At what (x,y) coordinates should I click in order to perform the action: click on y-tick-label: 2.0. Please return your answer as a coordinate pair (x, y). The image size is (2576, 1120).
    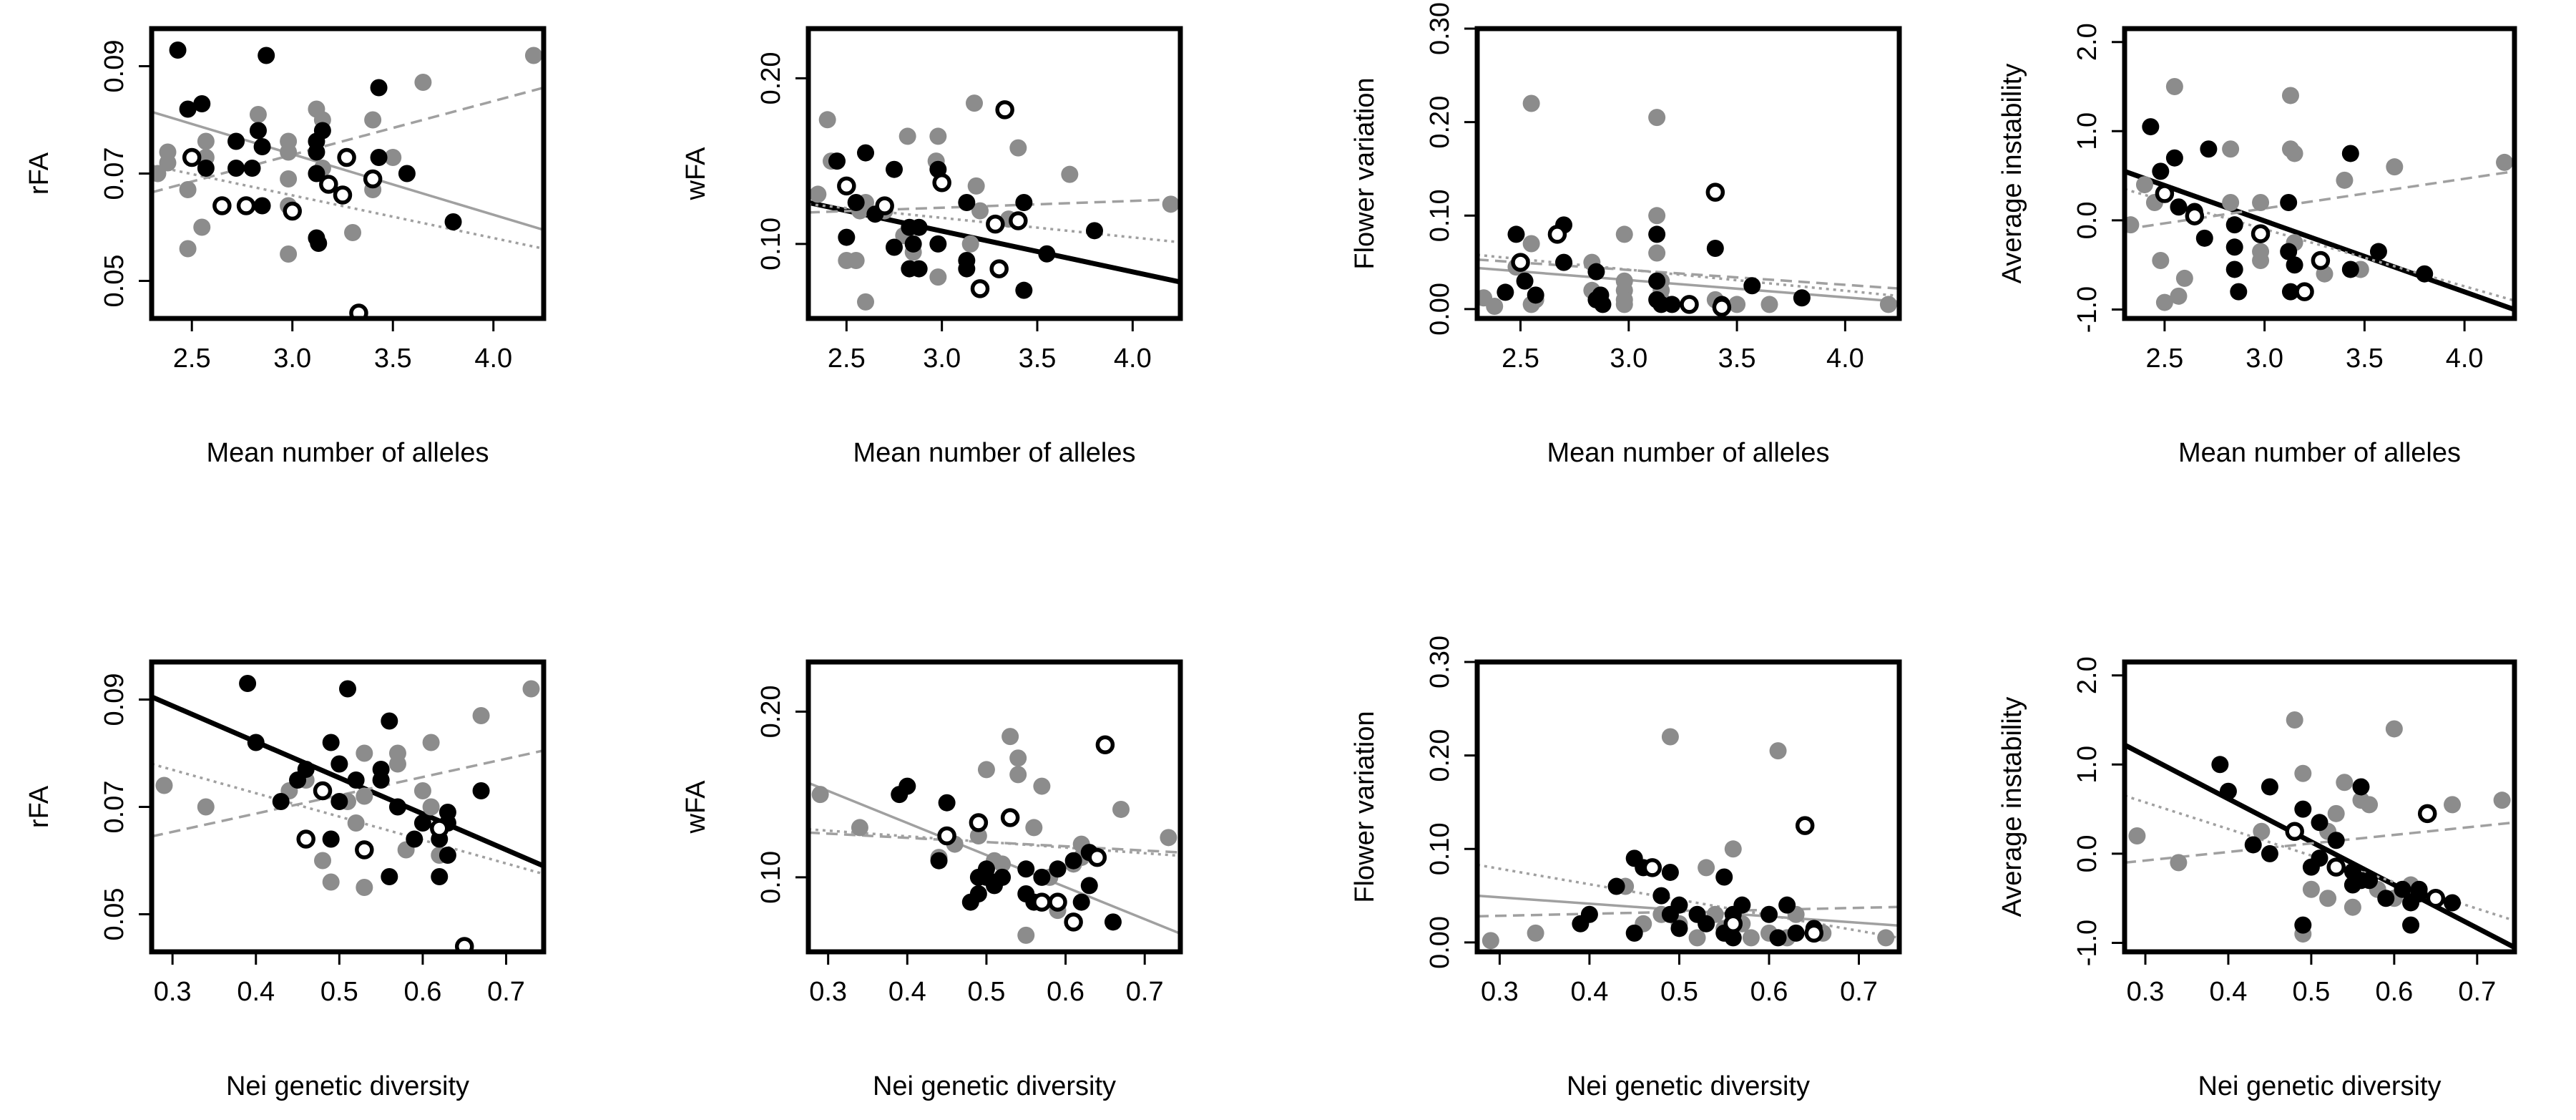
    Looking at the image, I should click on (2087, 675).